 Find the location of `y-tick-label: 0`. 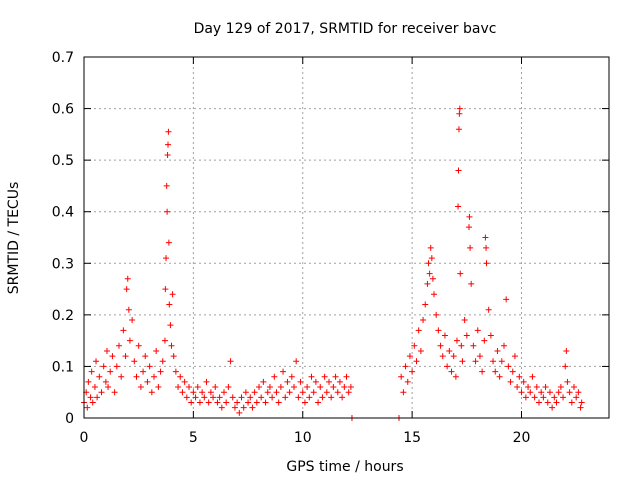

y-tick-label: 0 is located at coordinates (69, 419).